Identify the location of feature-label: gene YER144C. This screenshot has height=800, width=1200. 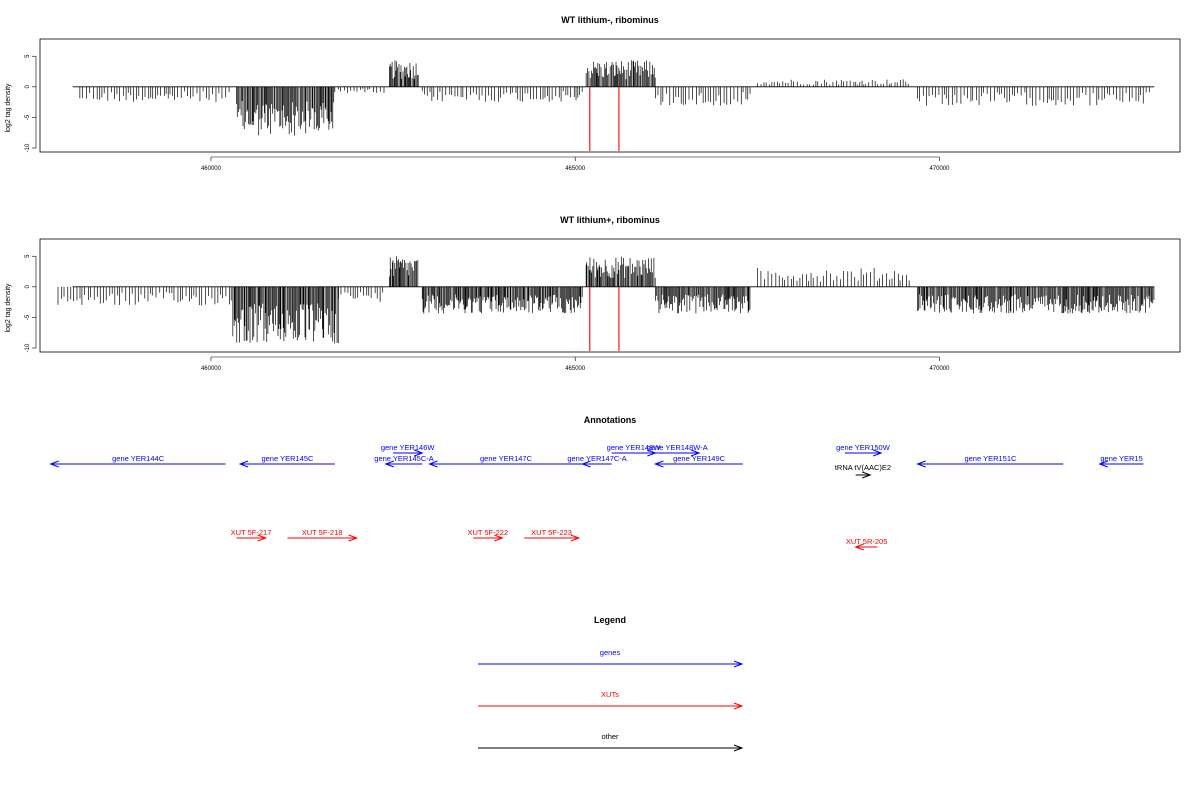
(138, 458).